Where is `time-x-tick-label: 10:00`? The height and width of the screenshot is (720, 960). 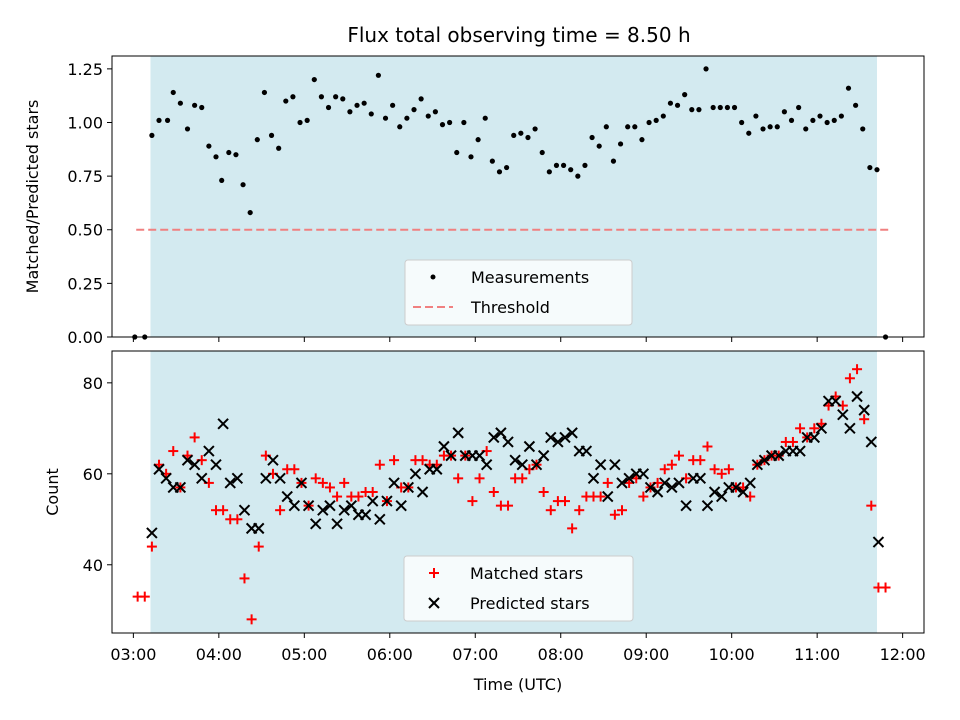
time-x-tick-label: 10:00 is located at coordinates (732, 654).